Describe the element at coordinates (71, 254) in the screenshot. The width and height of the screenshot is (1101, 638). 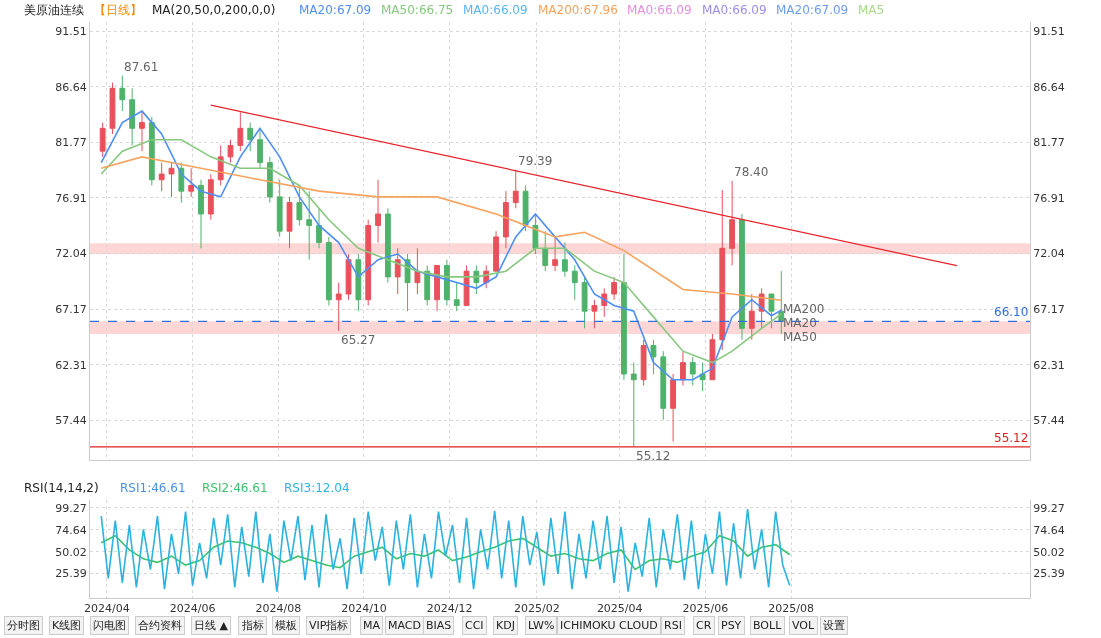
I see `y-tick-label: 72.04` at that location.